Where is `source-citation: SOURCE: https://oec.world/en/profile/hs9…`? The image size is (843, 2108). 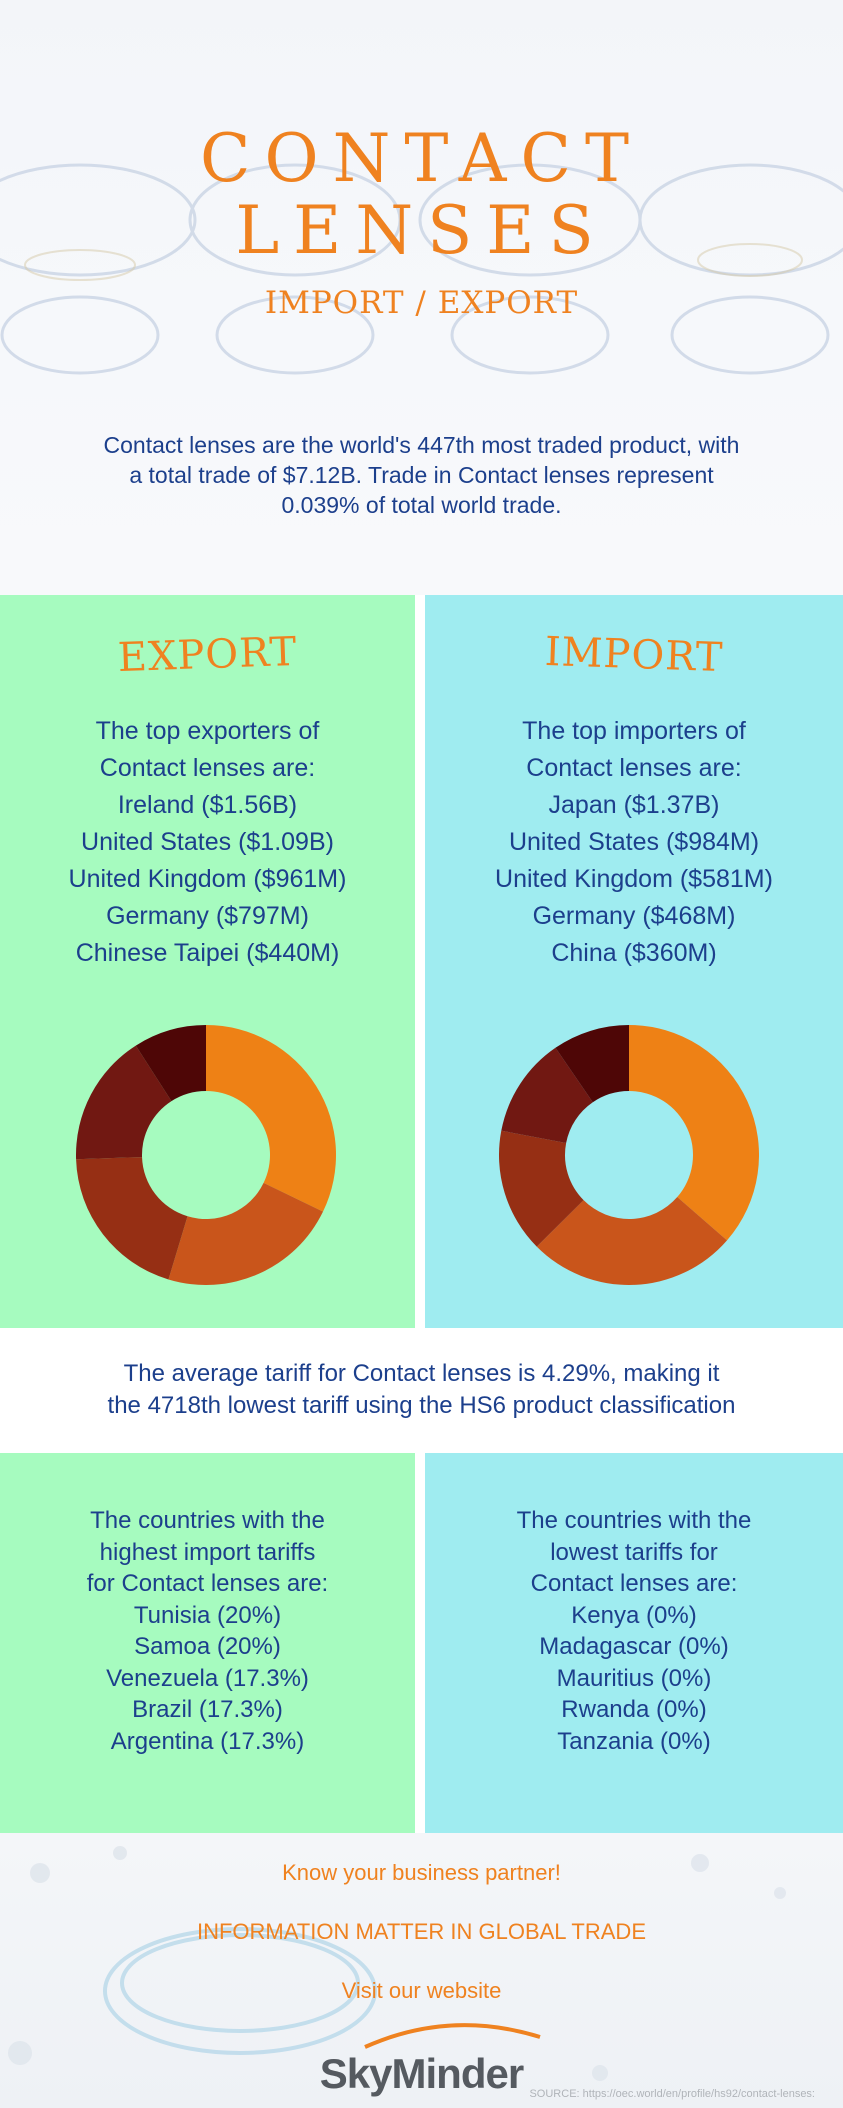 source-citation: SOURCE: https://oec.world/en/profile/hs9… is located at coordinates (672, 2094).